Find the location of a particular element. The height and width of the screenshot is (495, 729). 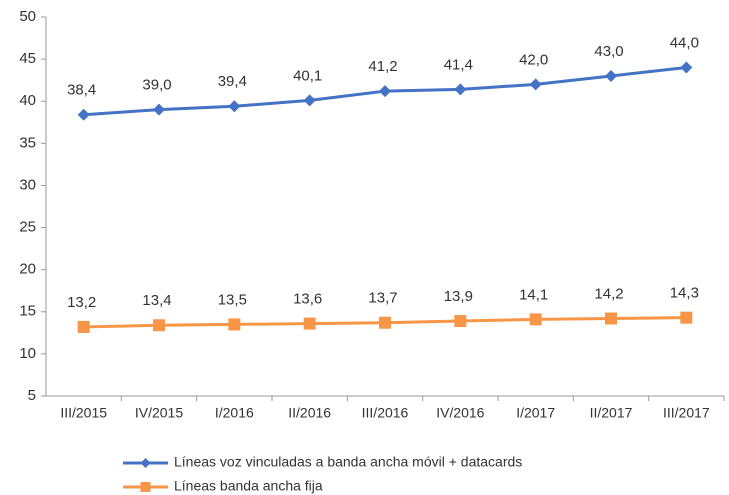

value-label: 13,4 is located at coordinates (156, 300).